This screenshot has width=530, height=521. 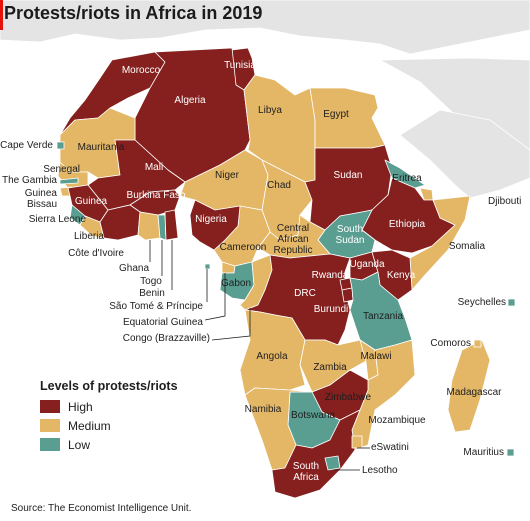 What do you see at coordinates (79, 444) in the screenshot?
I see `legend-label-low: Low` at bounding box center [79, 444].